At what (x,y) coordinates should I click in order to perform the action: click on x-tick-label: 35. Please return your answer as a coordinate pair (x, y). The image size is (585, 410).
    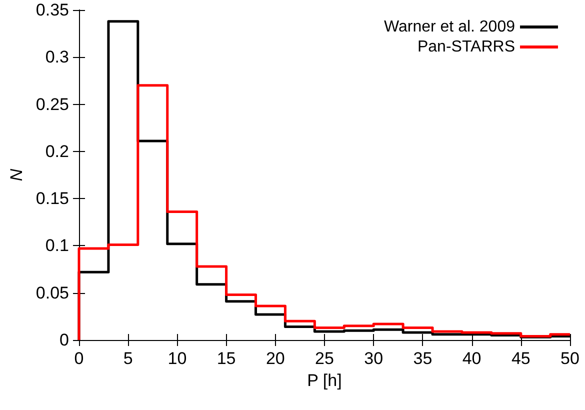
    Looking at the image, I should click on (422, 358).